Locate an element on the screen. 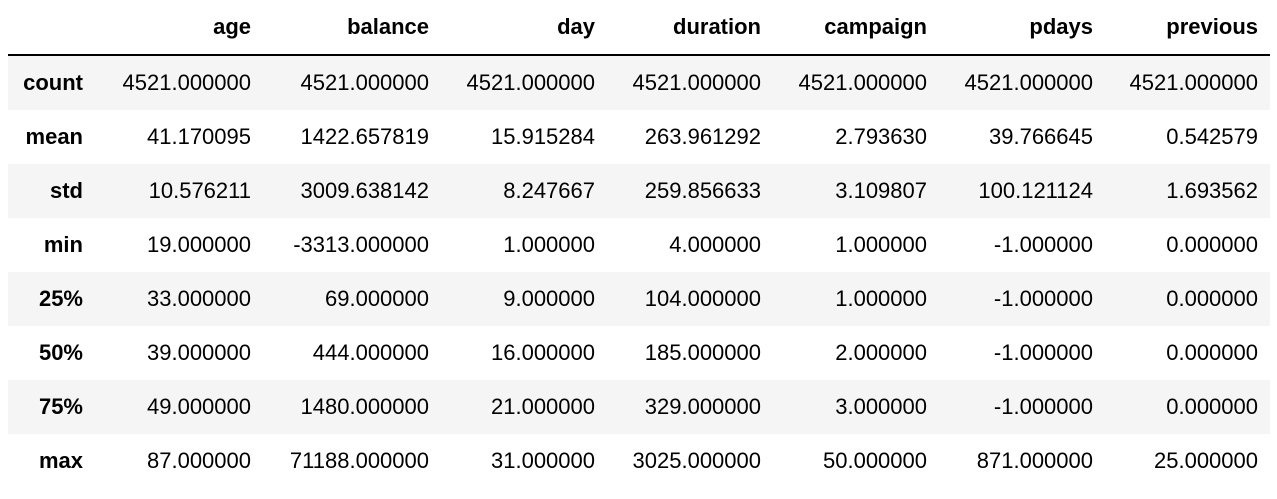 The height and width of the screenshot is (499, 1277). cell-max-day: 31.000000 is located at coordinates (543, 460).